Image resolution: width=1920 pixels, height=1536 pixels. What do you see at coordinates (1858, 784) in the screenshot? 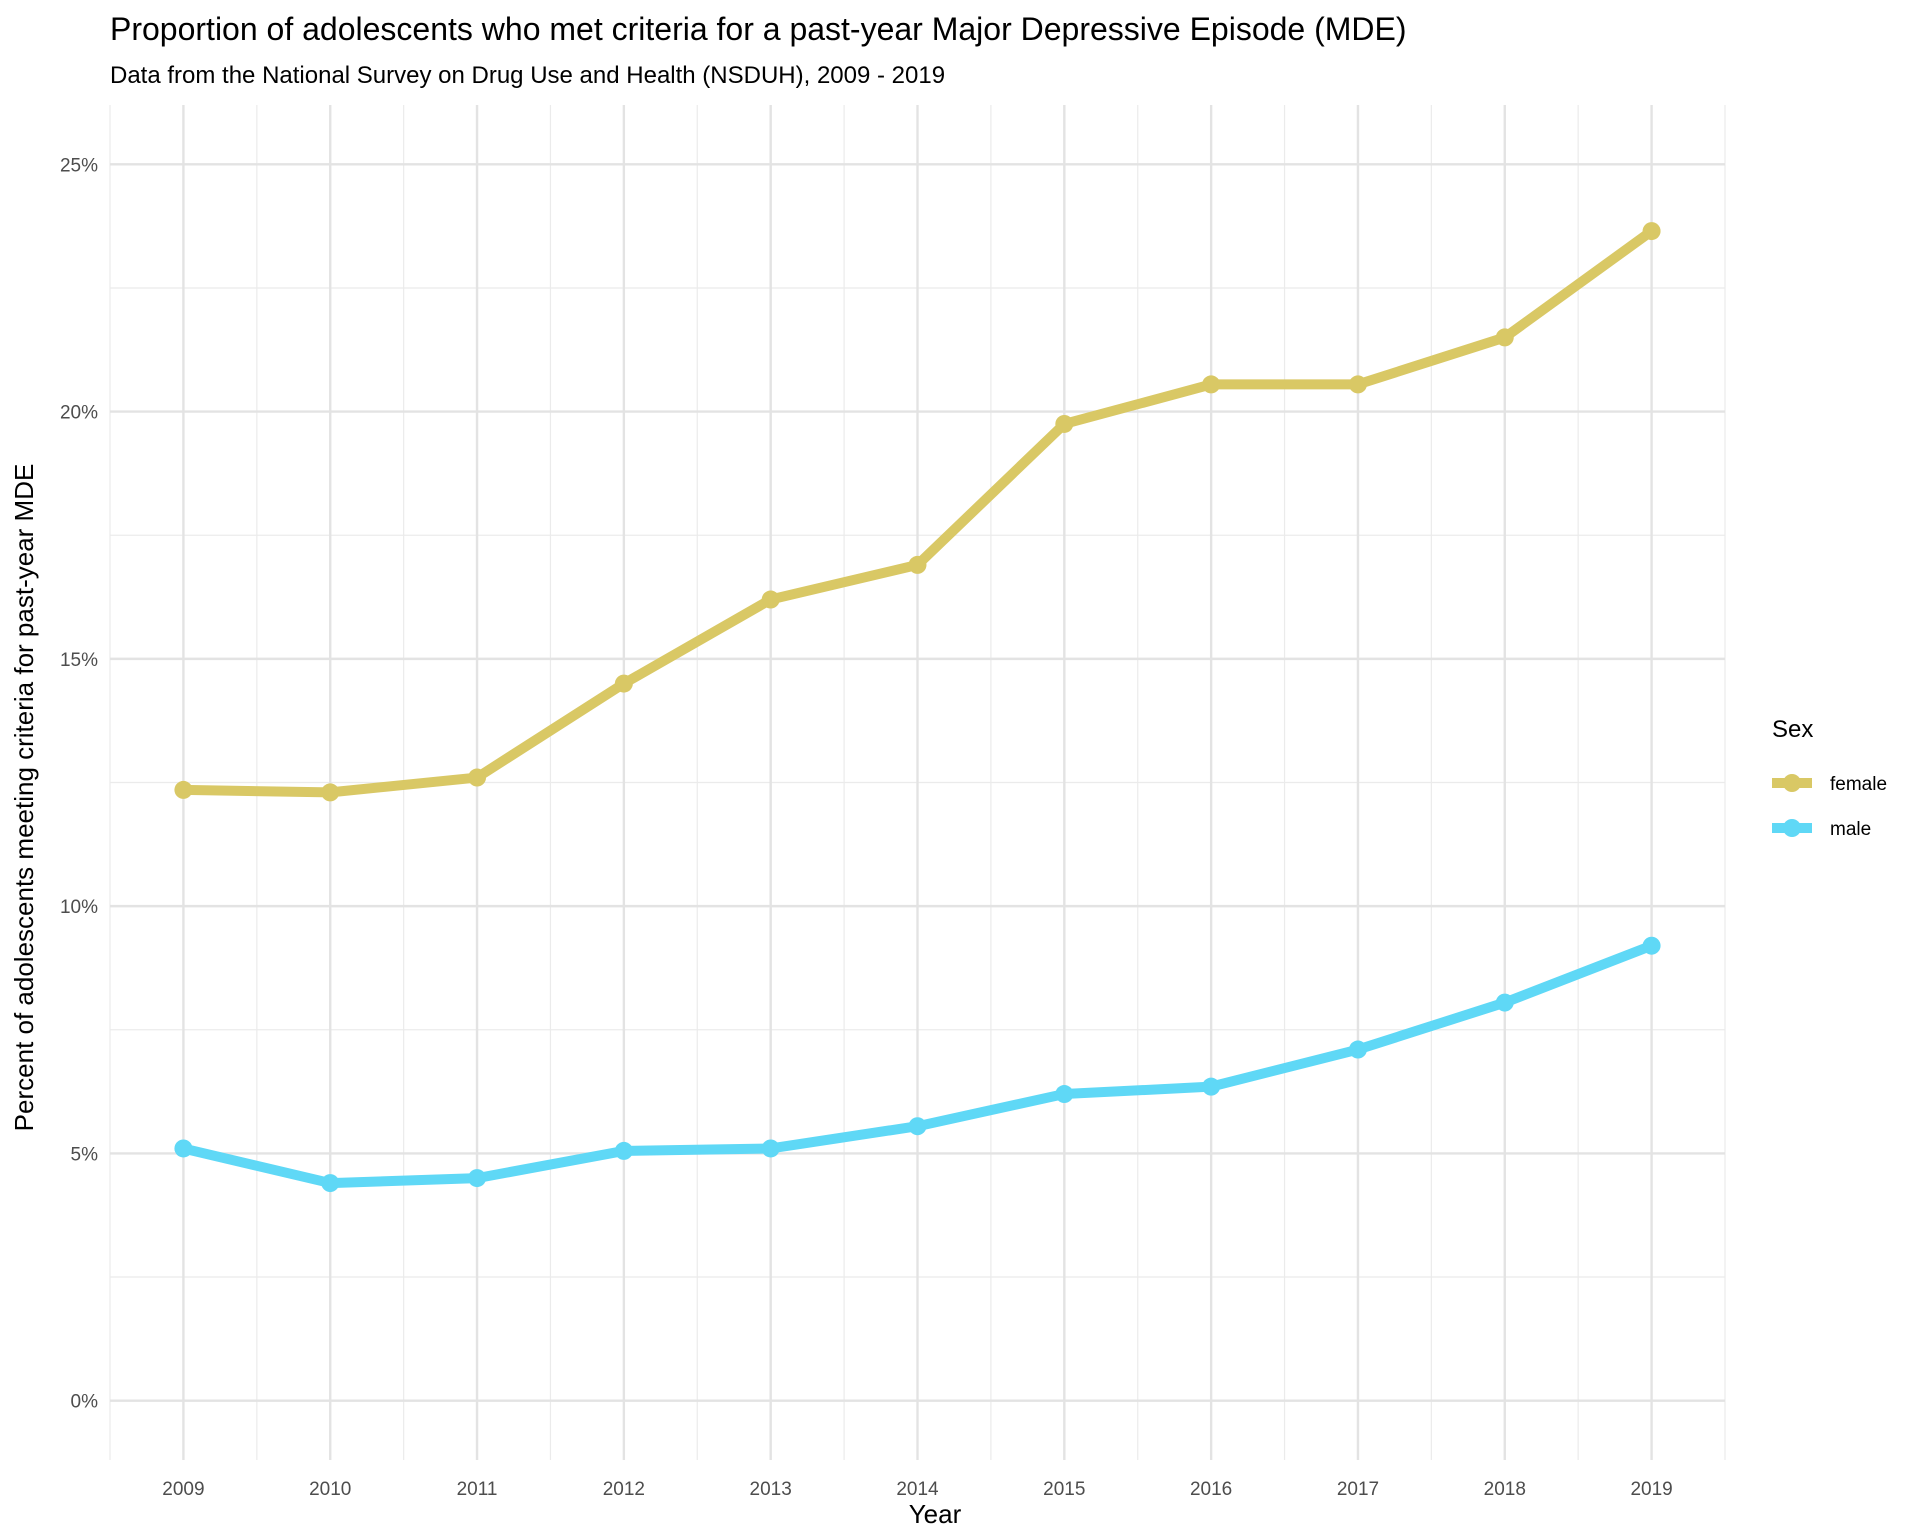
I see `legend-label-female: female` at bounding box center [1858, 784].